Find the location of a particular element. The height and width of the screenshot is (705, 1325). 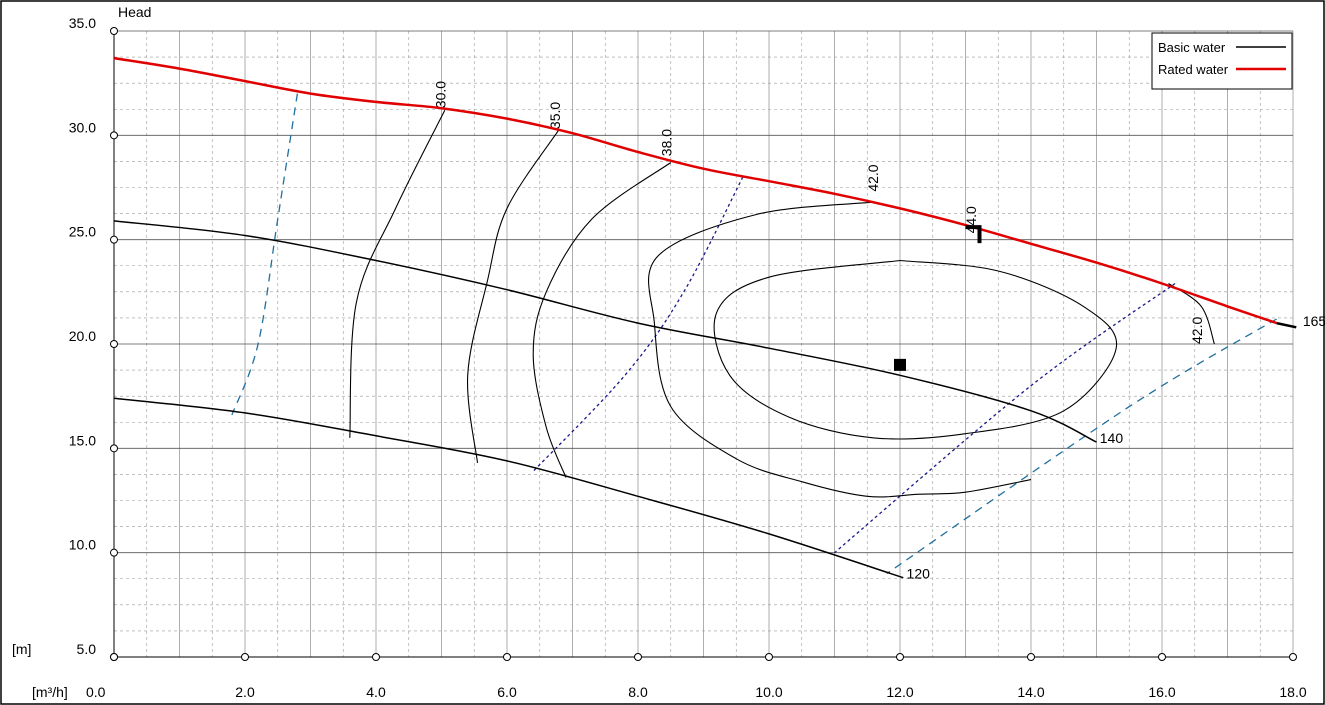

y-tick-label: 25.0 is located at coordinates (82, 232).